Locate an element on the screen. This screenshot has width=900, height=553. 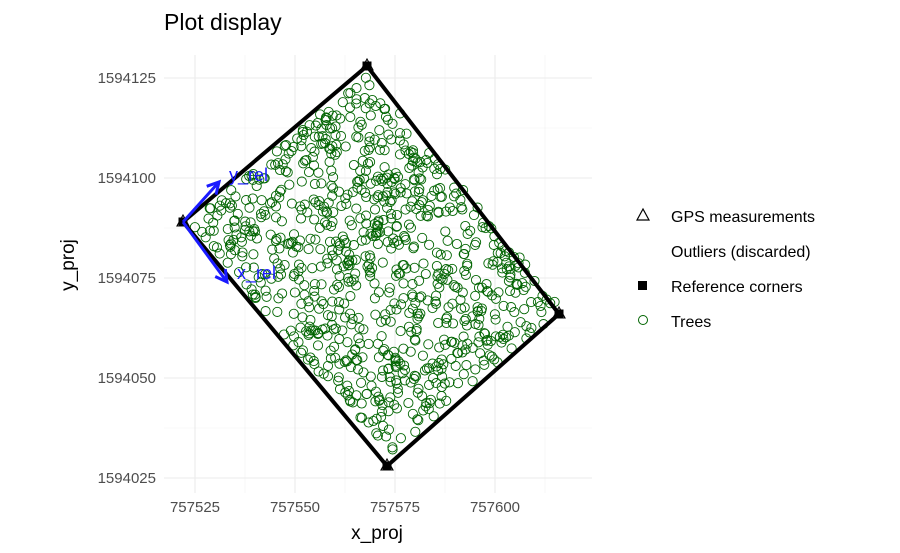
y-axis-ticks: 1594025 1594050 1594075 1594100 1594125 is located at coordinates (127, 278).